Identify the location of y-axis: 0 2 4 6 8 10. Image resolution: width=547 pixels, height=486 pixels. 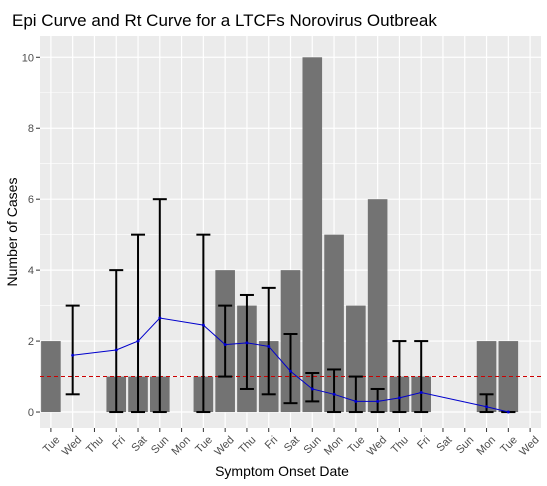
(31, 235).